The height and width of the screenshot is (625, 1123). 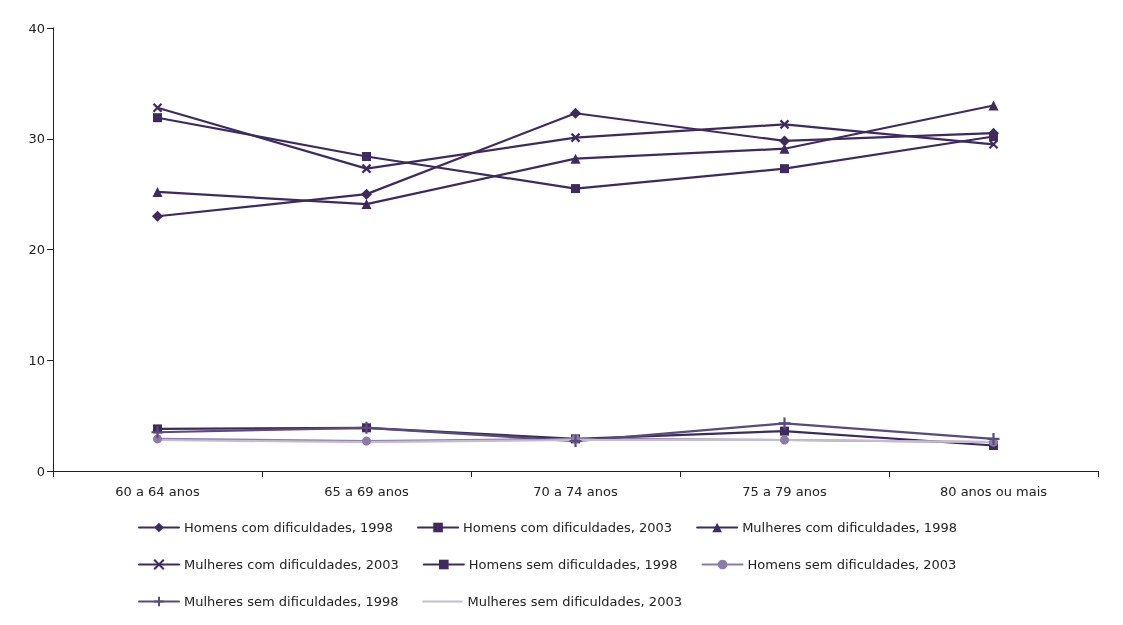 I want to click on legend-label: Mulheres sem dificuldades, 2003, so click(x=574, y=601).